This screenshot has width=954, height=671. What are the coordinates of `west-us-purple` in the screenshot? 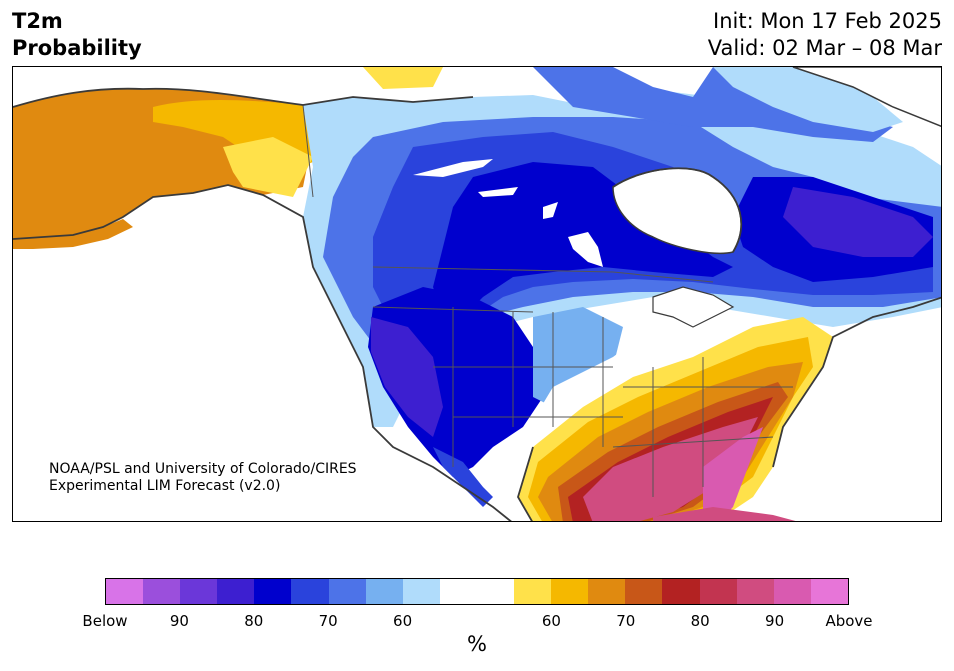 It's located at (407, 377).